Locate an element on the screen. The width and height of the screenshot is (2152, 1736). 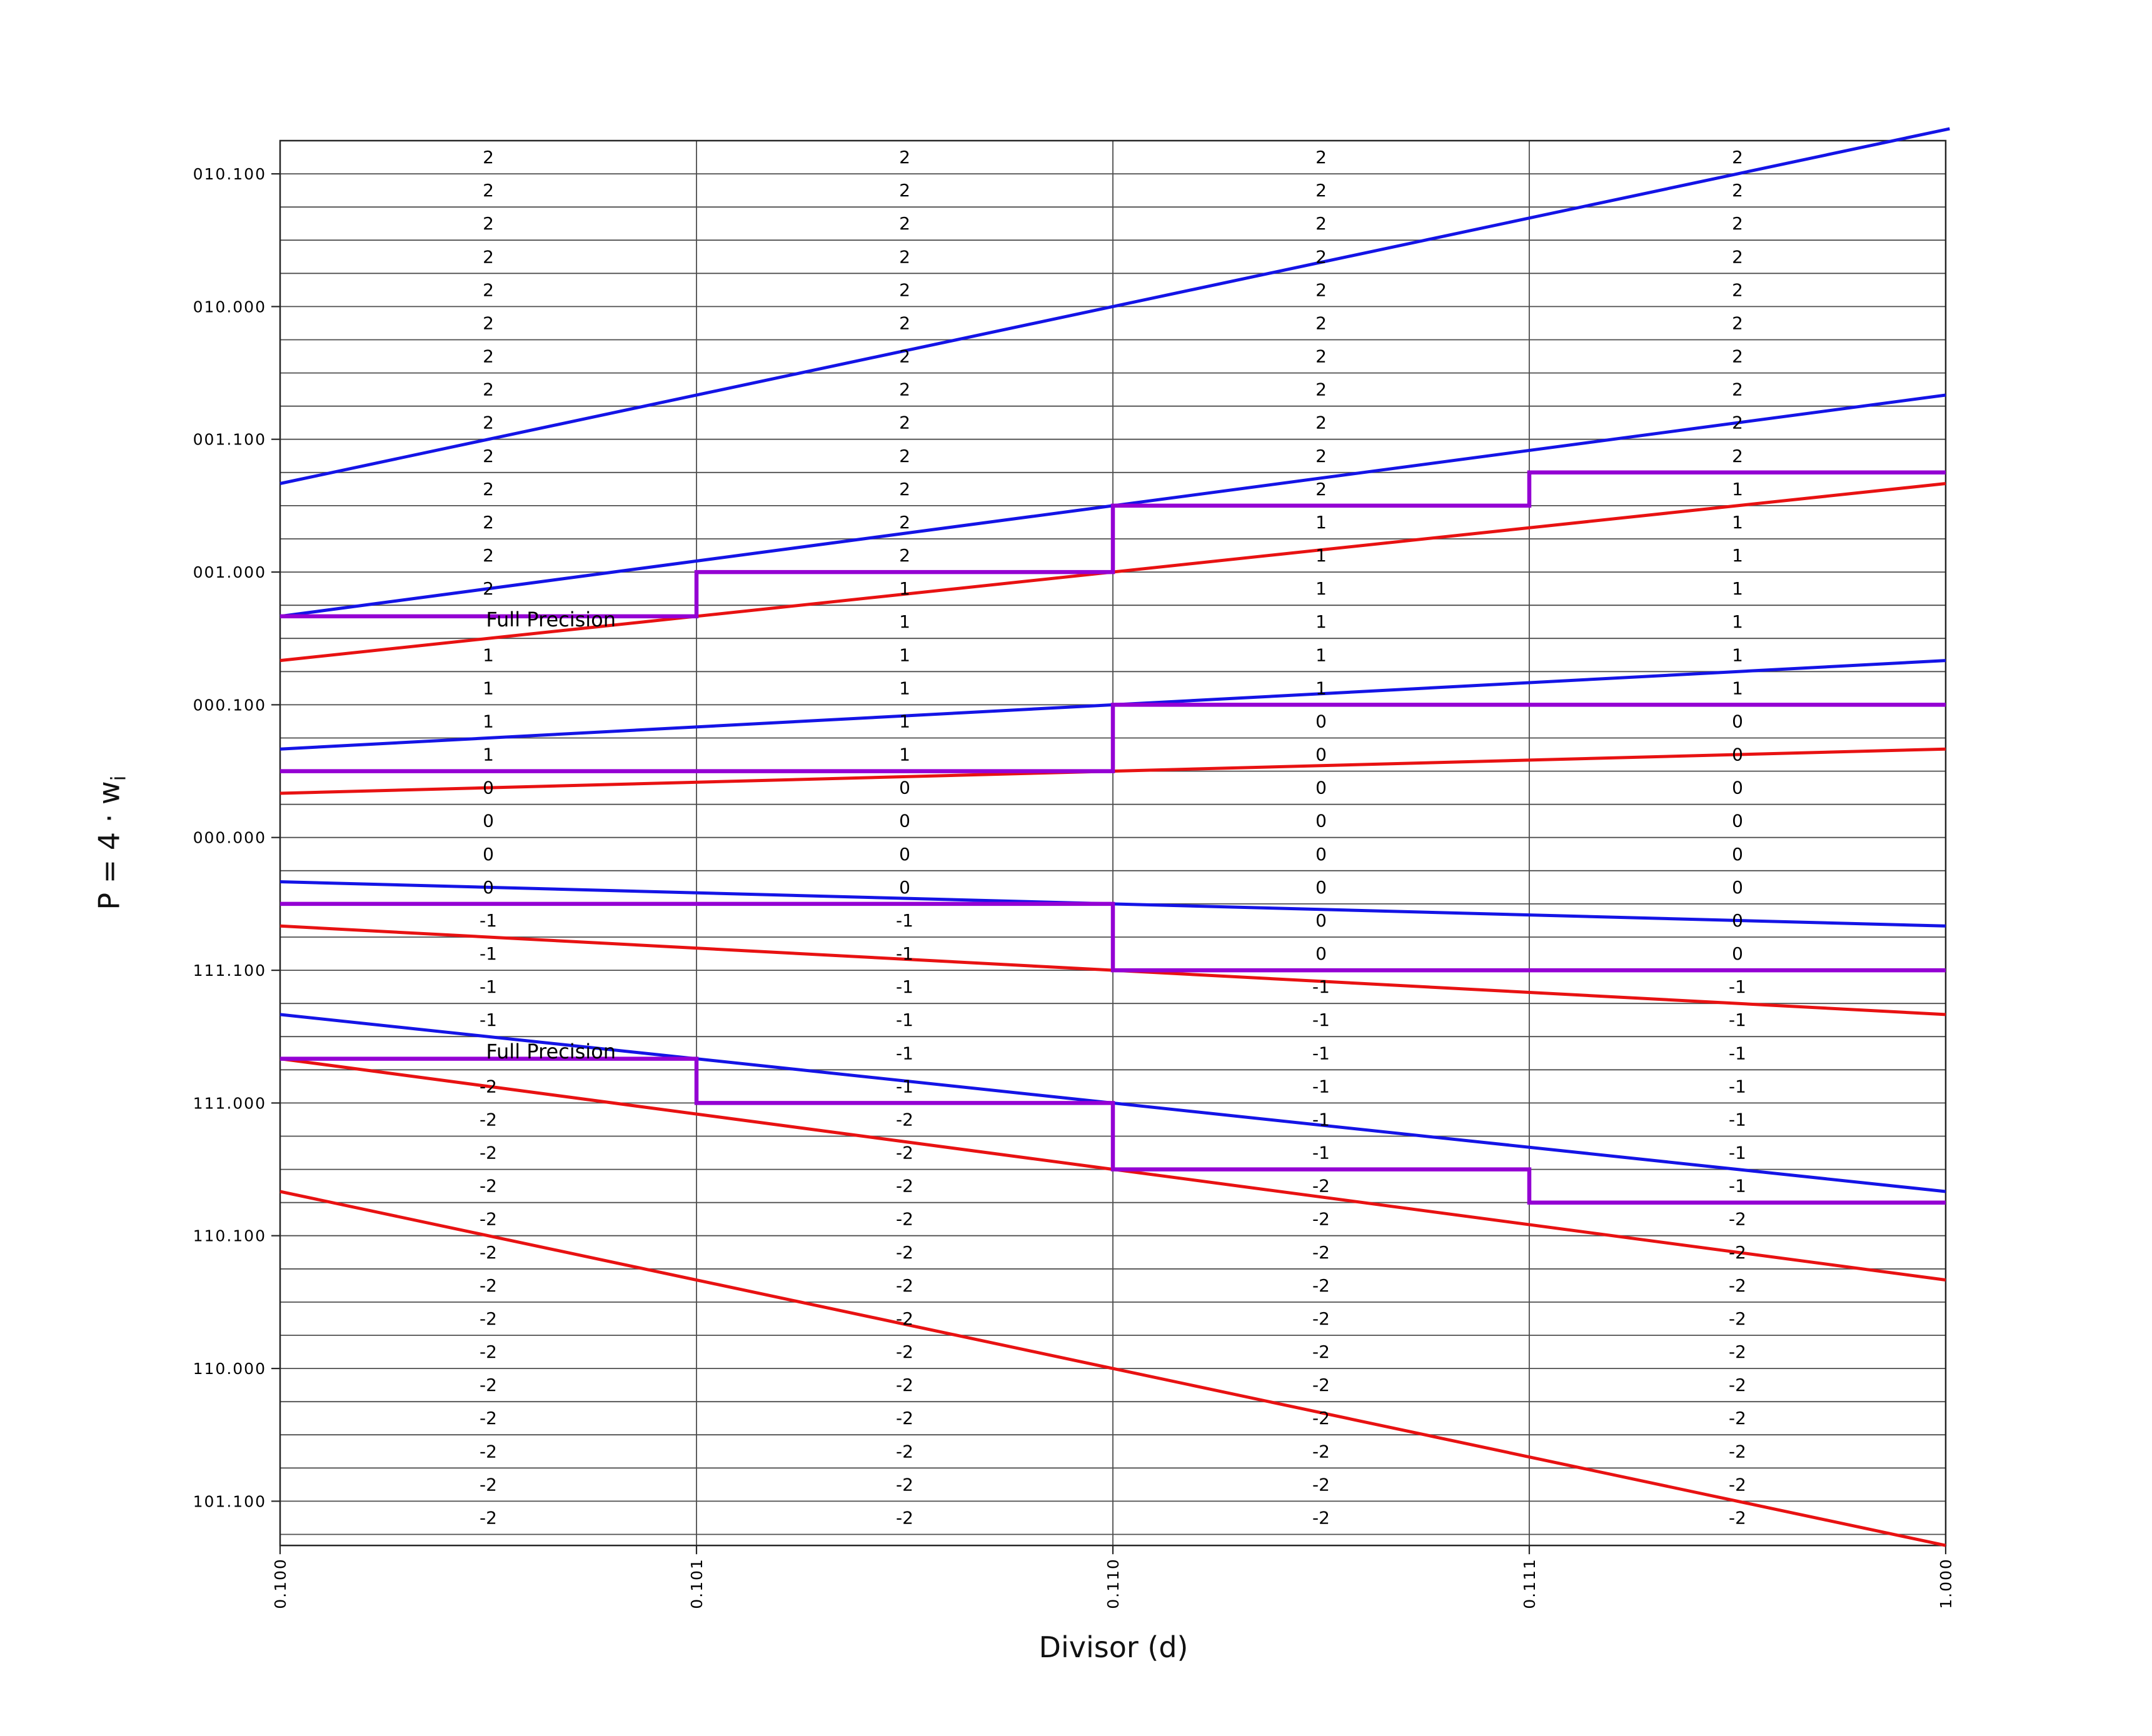
y-tick-label: 110.000 is located at coordinates (230, 1369).